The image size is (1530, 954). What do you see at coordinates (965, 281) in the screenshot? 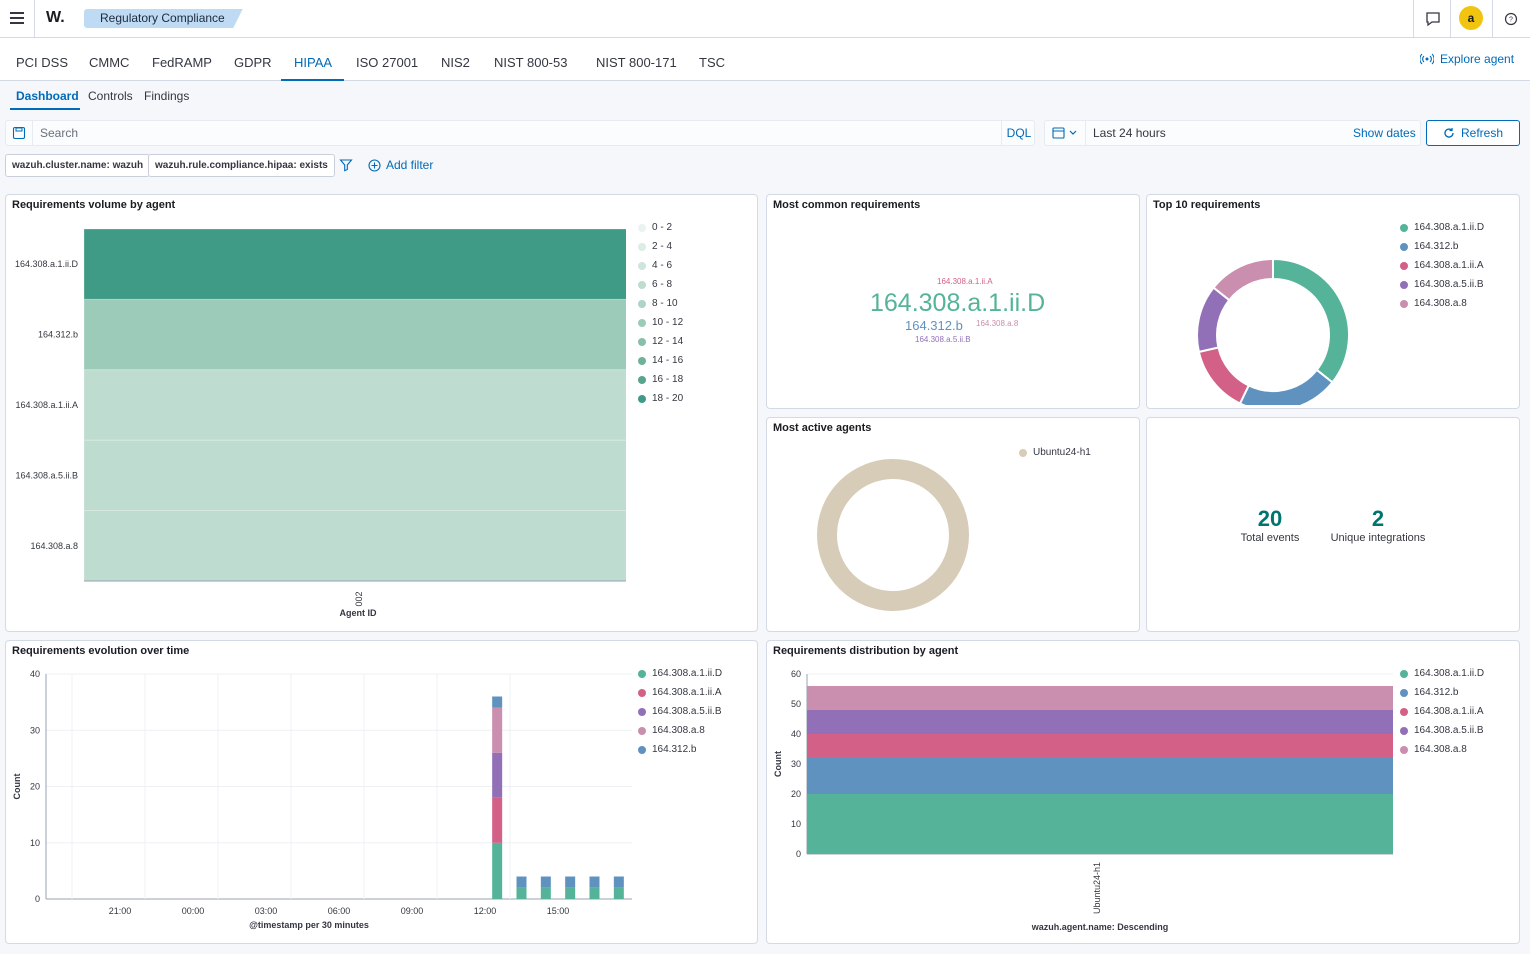
I see `cloud-word: 164.308.a.1.ii.A` at bounding box center [965, 281].